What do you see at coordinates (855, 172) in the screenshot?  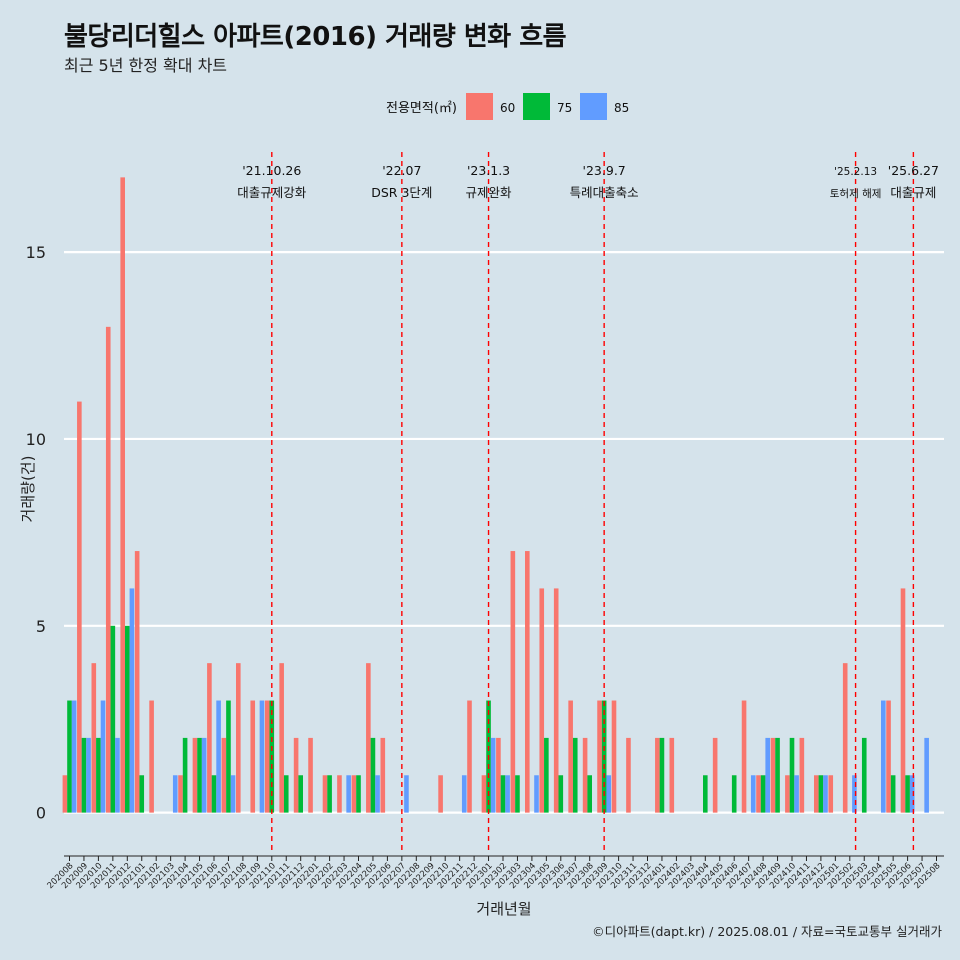 I see `event-date: '25.2.13` at bounding box center [855, 172].